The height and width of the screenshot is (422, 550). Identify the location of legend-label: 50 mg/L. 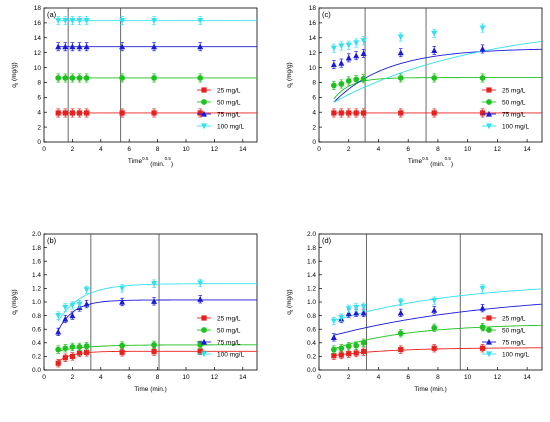
(514, 330).